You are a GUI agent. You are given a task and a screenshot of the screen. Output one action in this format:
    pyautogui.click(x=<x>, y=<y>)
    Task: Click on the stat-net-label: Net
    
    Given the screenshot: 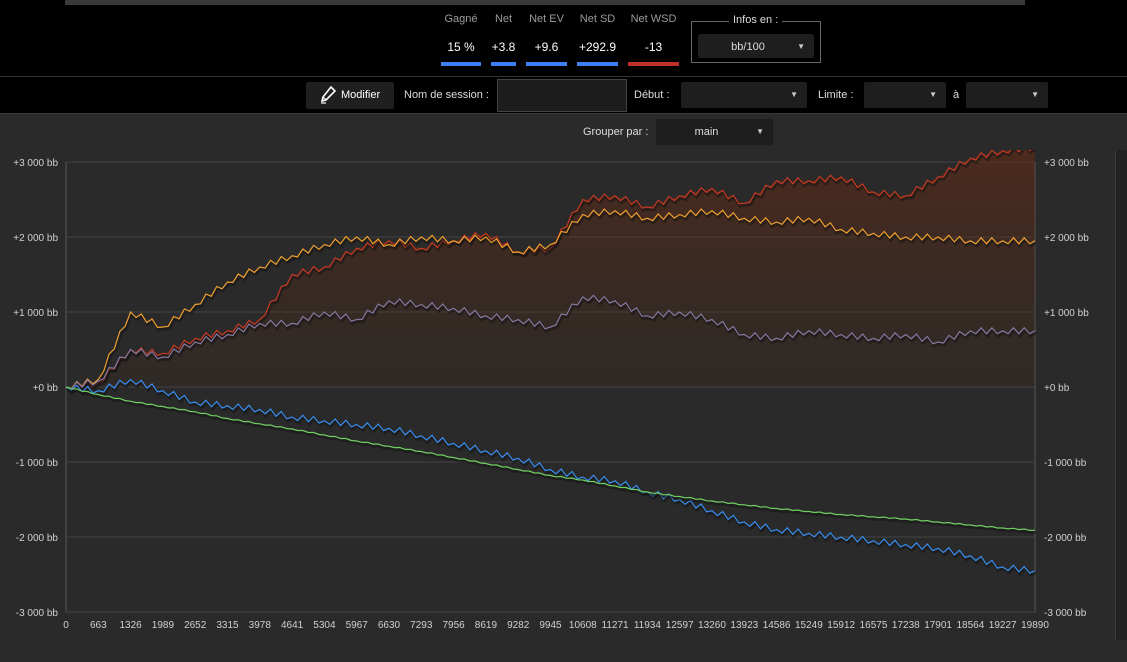 What is the action you would take?
    pyautogui.click(x=503, y=19)
    